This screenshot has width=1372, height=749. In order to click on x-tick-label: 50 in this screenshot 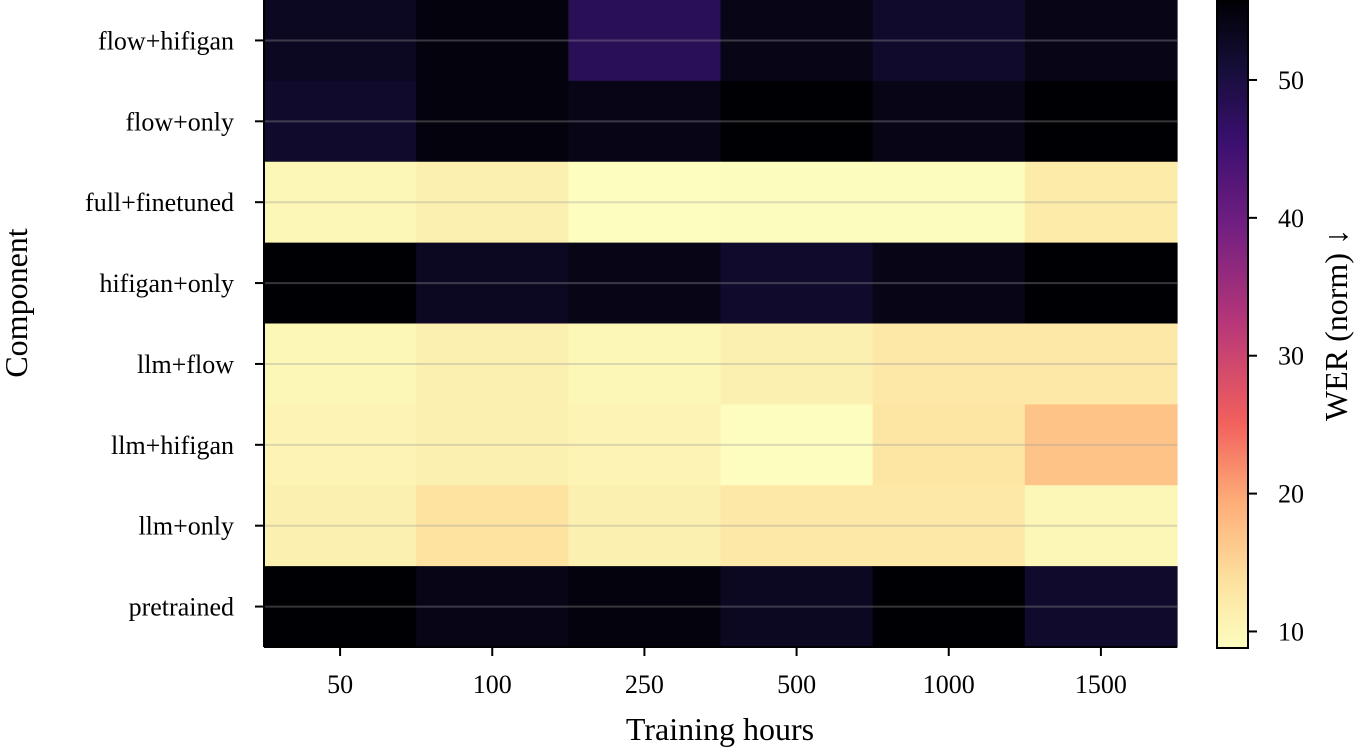, I will do `click(340, 684)`.